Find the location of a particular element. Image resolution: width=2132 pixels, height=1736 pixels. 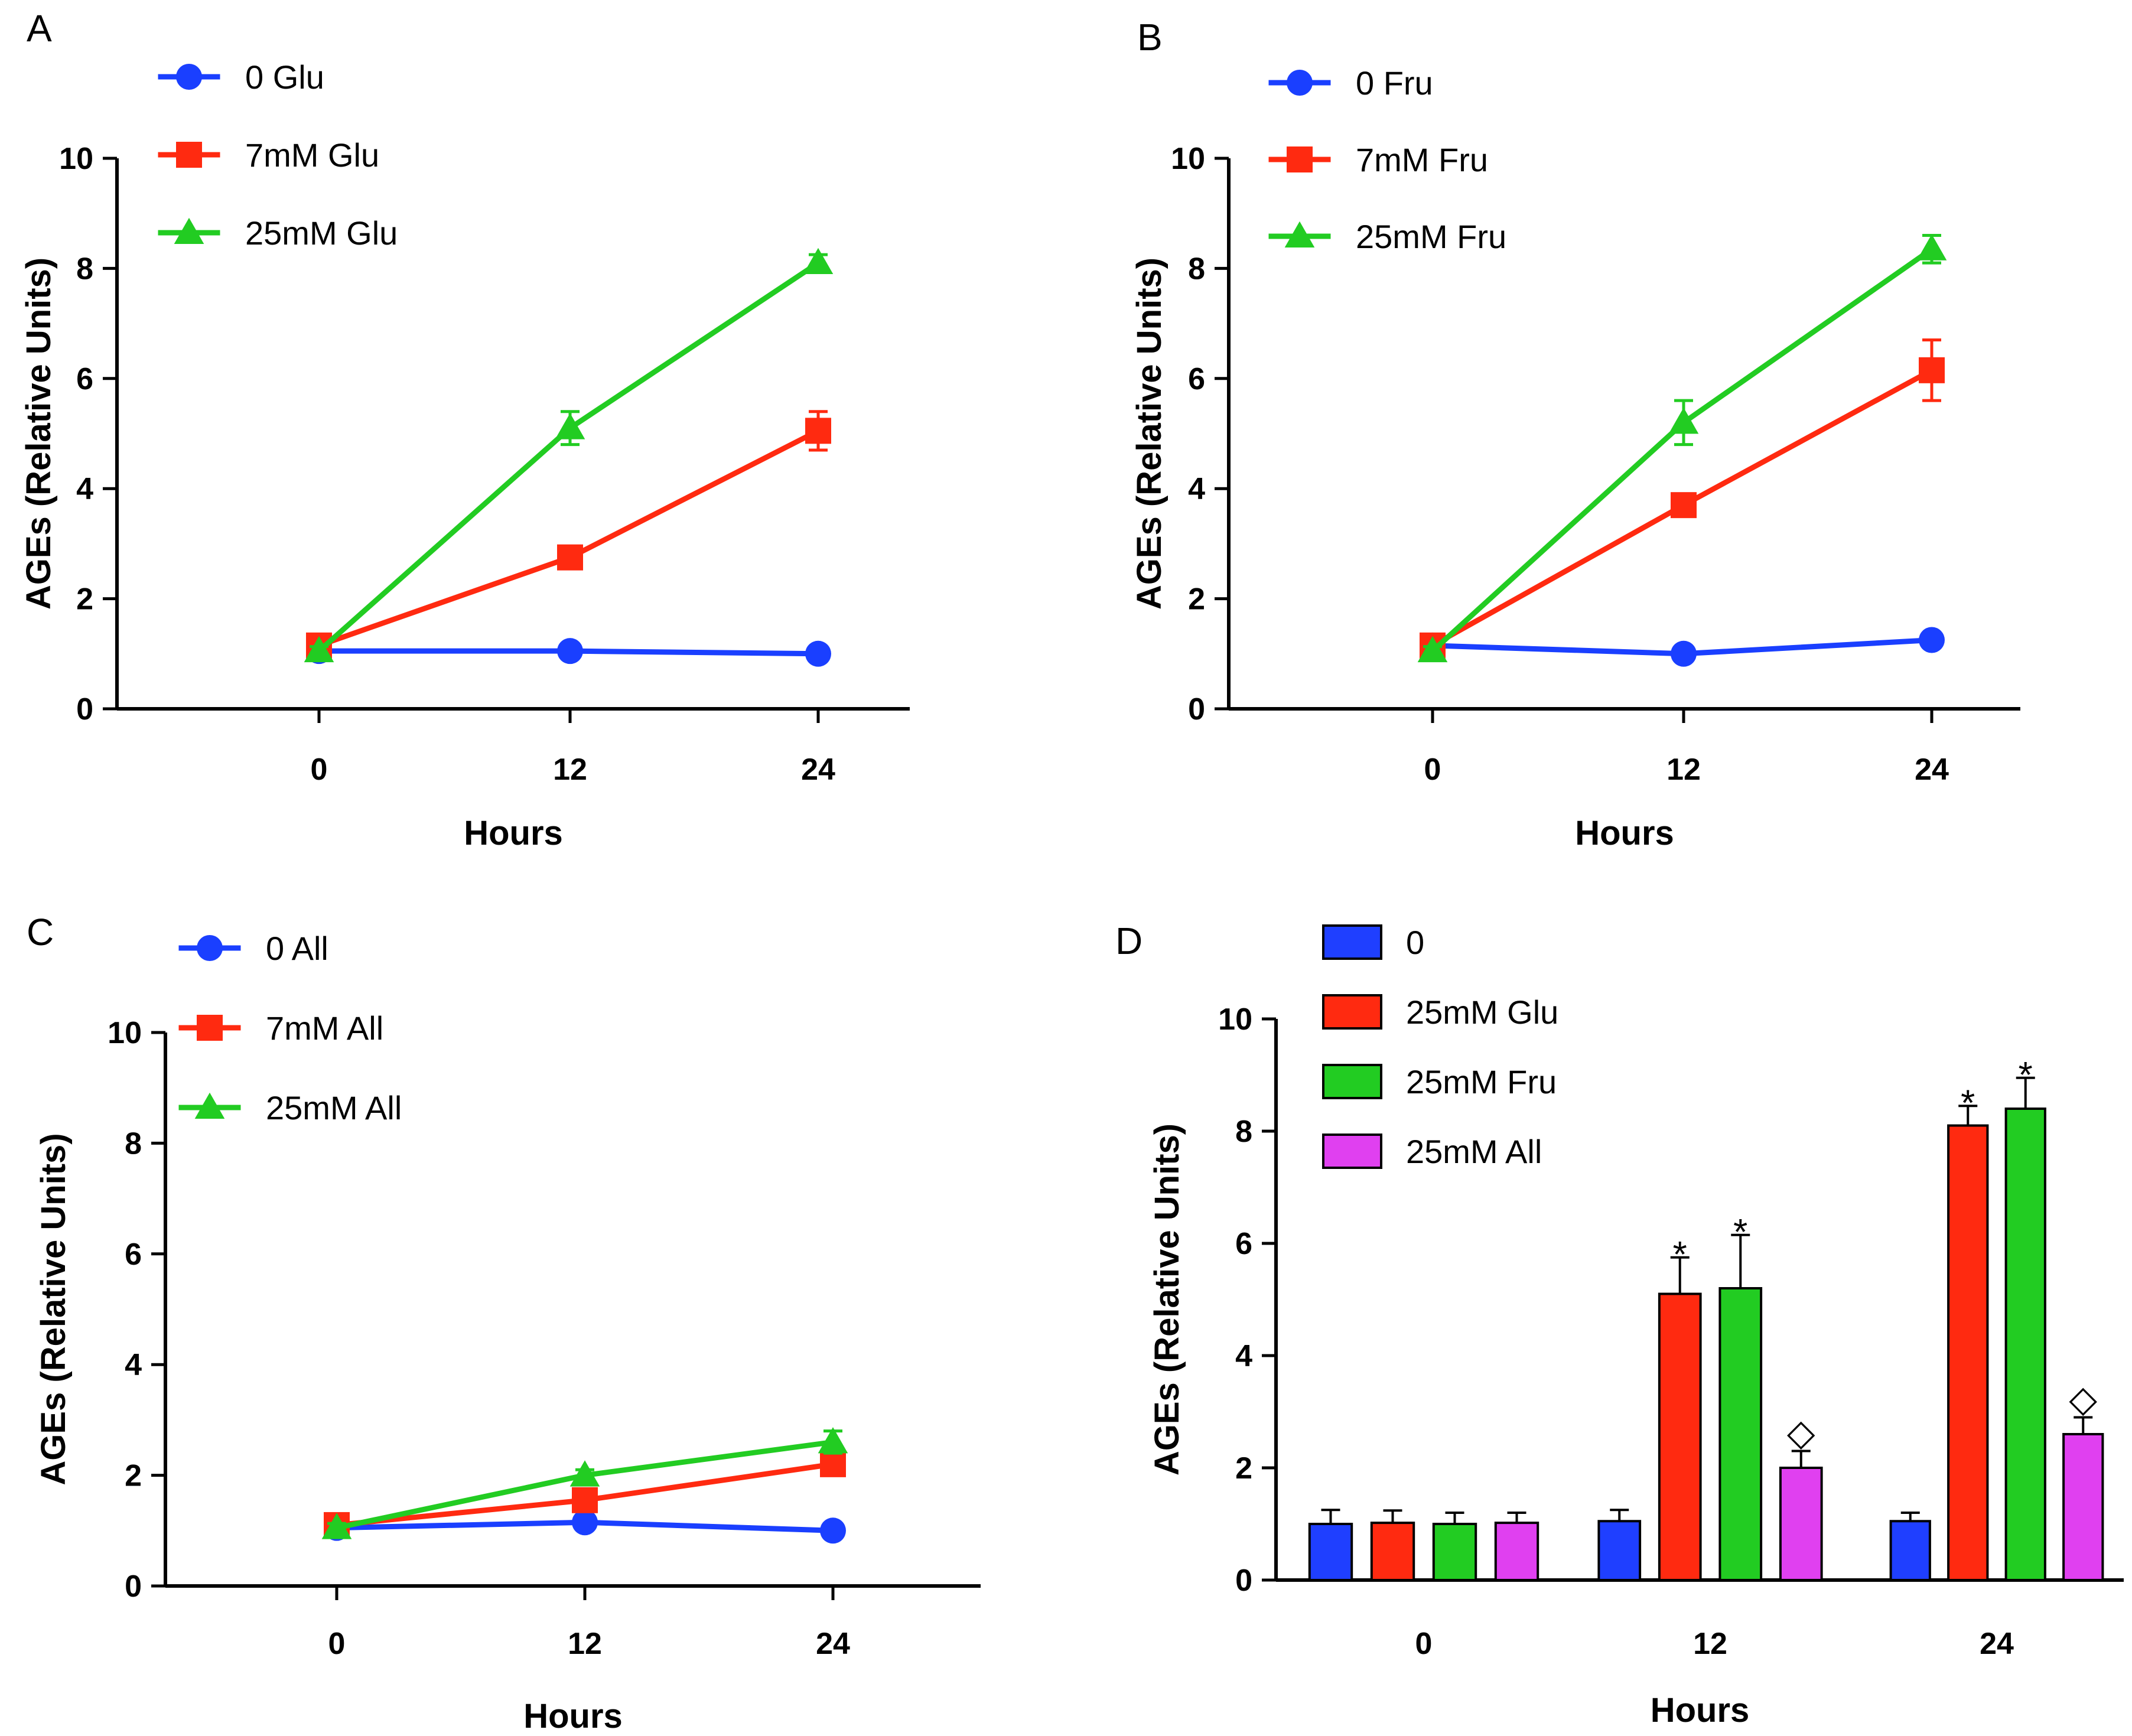

legend-label: 0 All is located at coordinates (297, 949).